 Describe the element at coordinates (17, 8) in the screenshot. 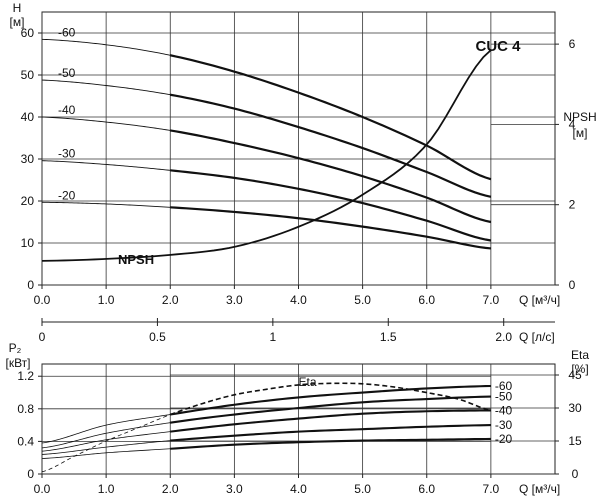

I see `head-yaxis-label: H` at that location.